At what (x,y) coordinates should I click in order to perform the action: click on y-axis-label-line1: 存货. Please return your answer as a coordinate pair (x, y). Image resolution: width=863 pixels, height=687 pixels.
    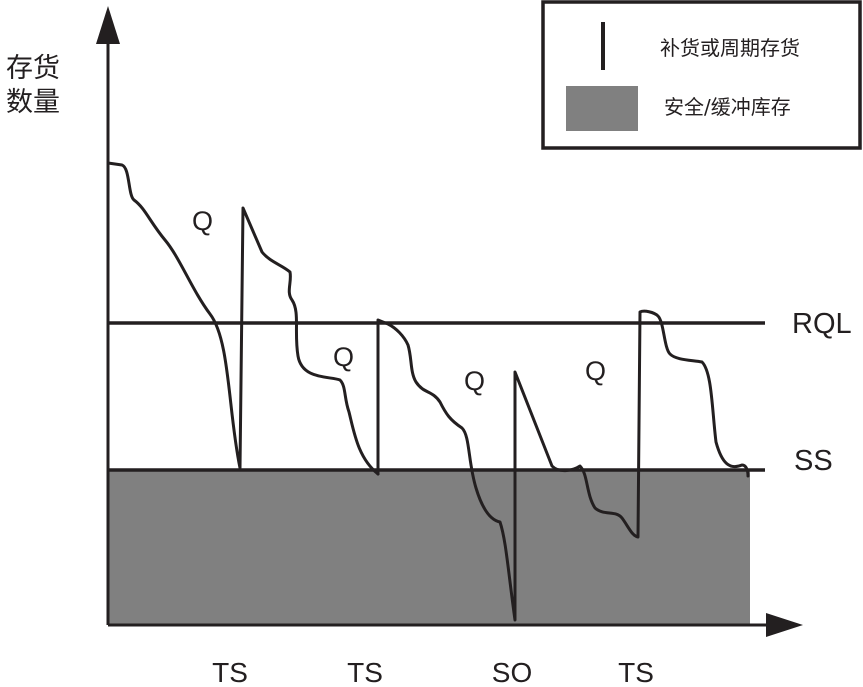
    Looking at the image, I should click on (33, 68).